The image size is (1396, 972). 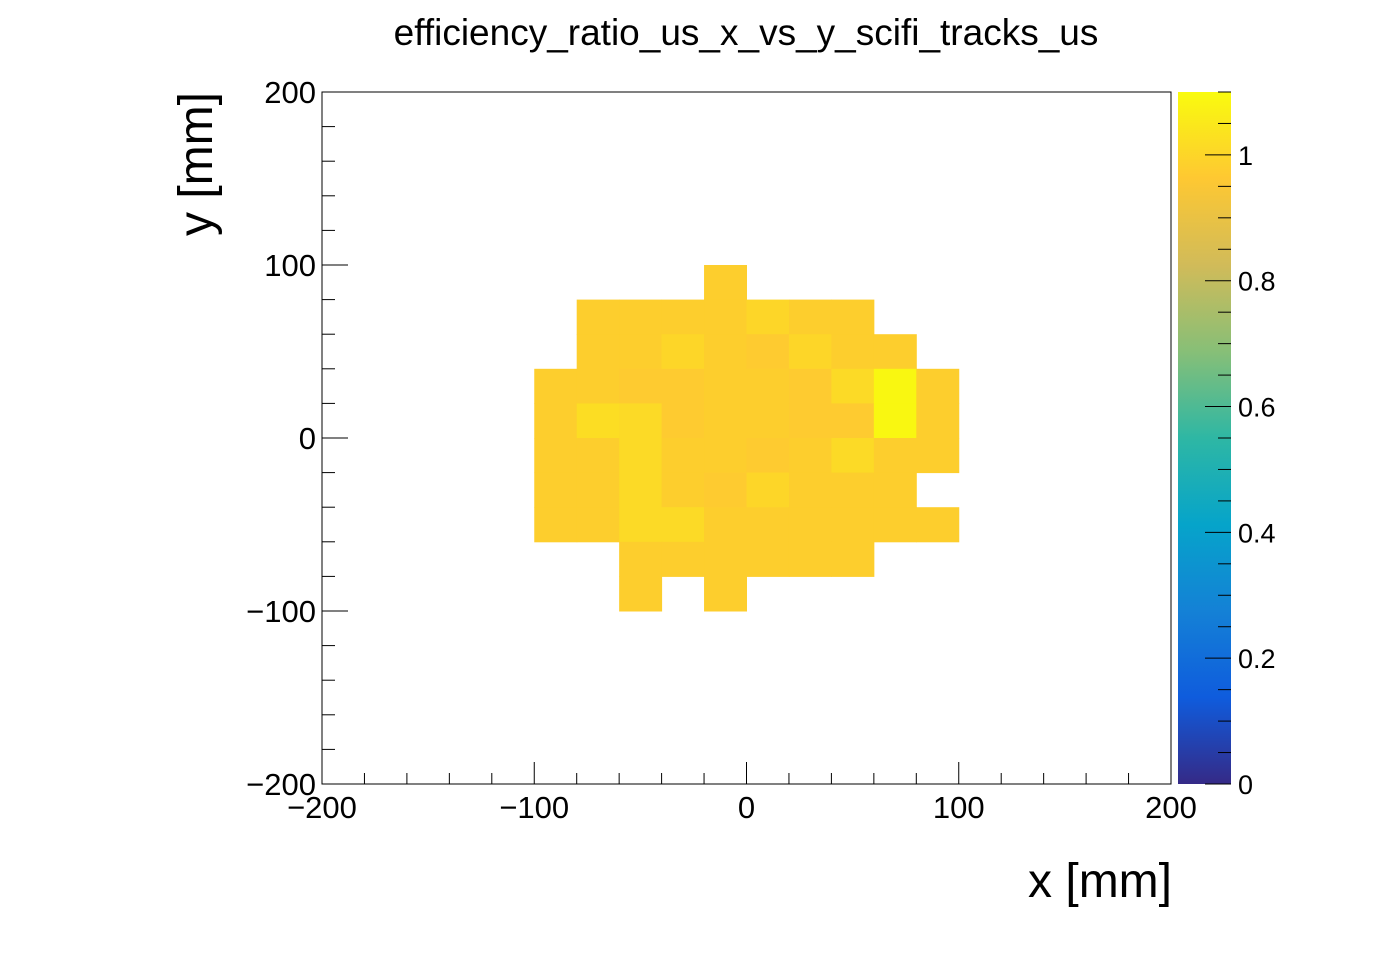 What do you see at coordinates (290, 92) in the screenshot?
I see `y-tick-label: 200` at bounding box center [290, 92].